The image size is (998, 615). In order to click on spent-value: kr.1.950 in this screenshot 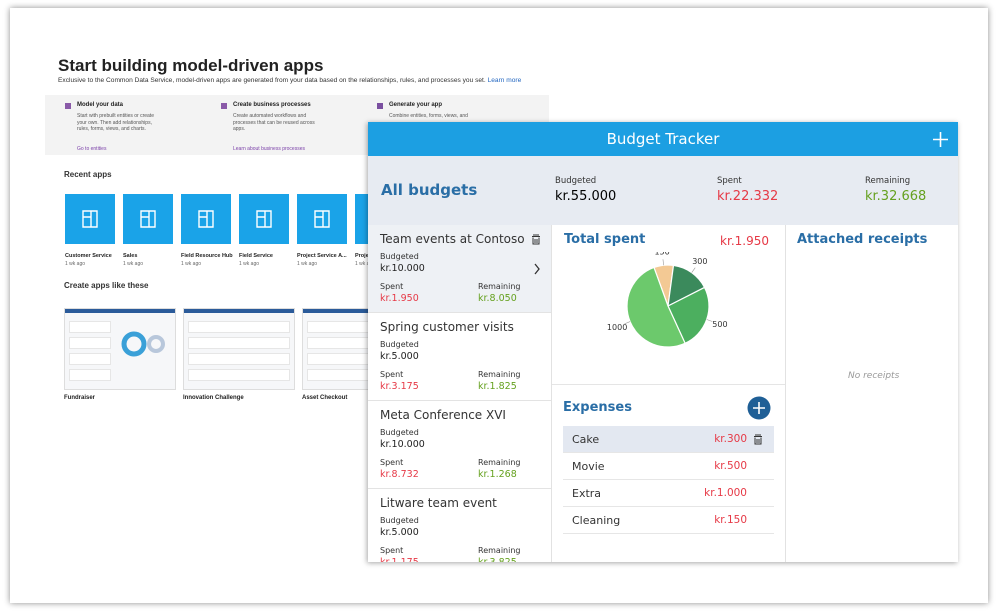, I will do `click(399, 298)`.